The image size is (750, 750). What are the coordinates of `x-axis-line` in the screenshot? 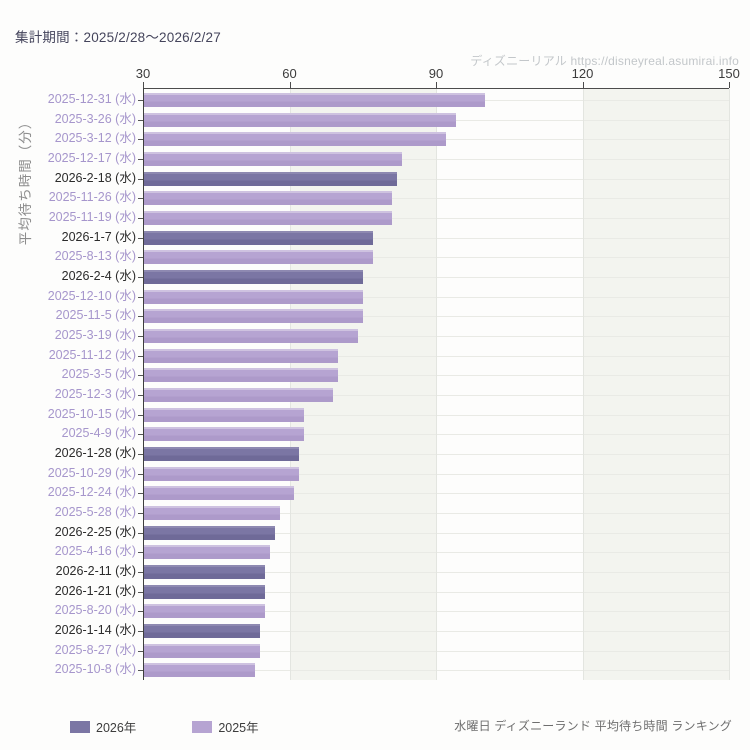 It's located at (436, 88).